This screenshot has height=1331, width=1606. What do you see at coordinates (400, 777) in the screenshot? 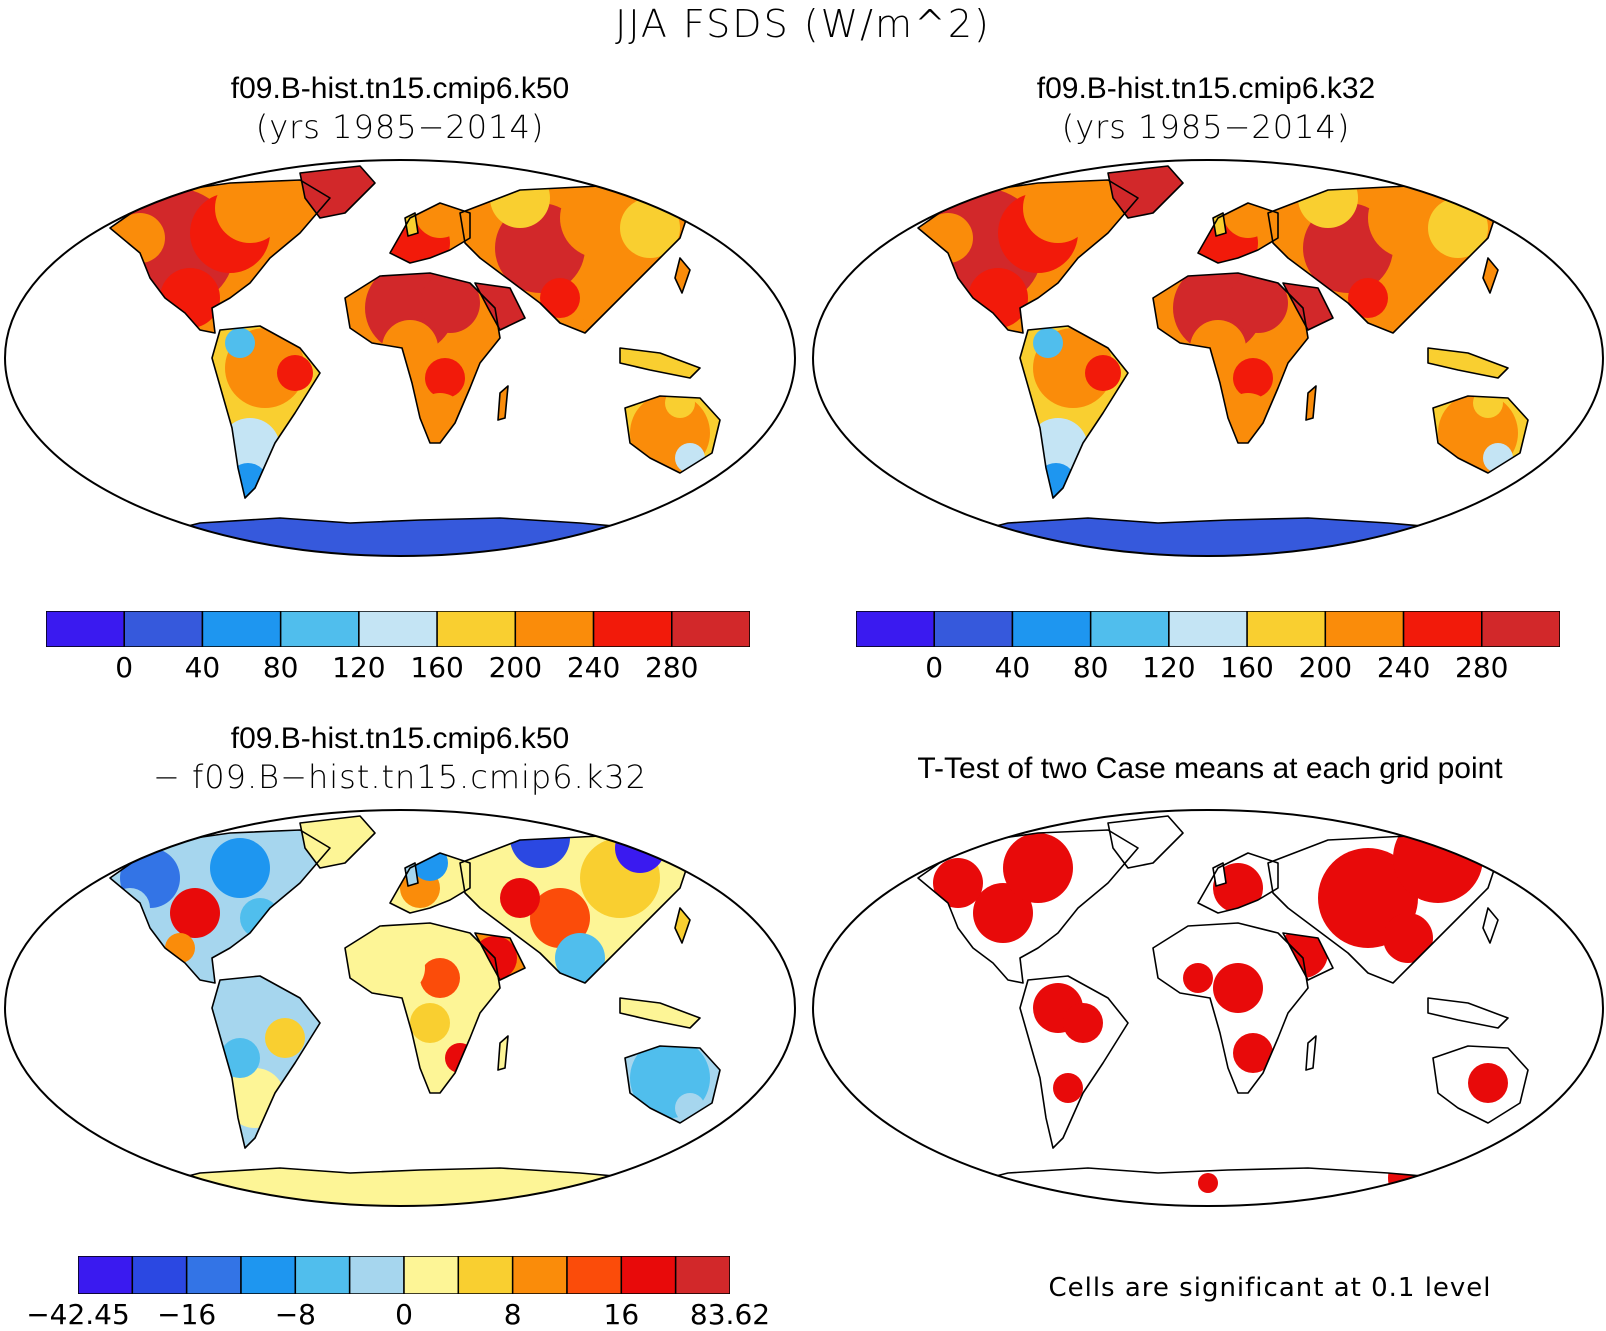
I see `panel-title-diff-line2: − f09.B−hist.tn15.cmip6.k32` at bounding box center [400, 777].